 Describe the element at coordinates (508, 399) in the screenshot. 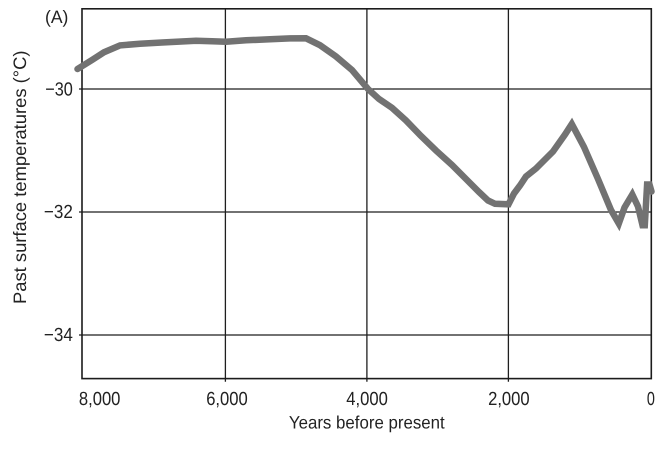

I see `svg-text: 2,000` at that location.